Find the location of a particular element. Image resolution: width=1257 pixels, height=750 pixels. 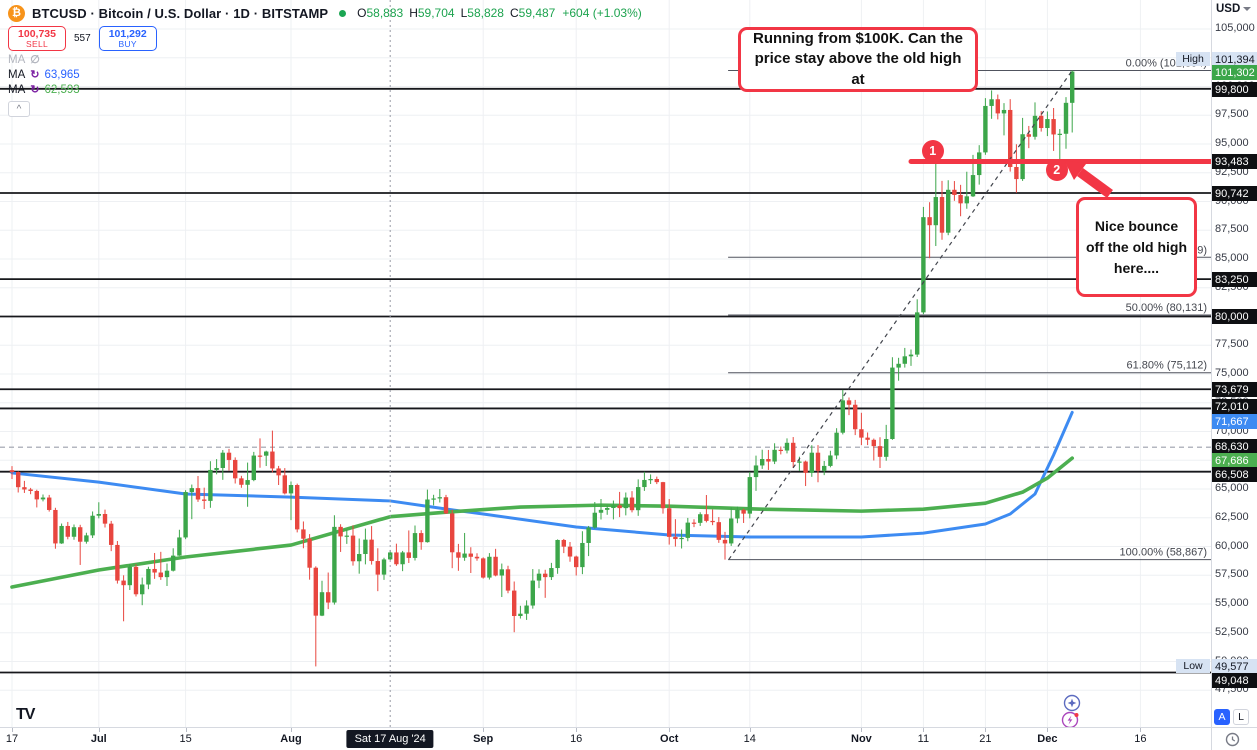

axis-price-label: 77,500 is located at coordinates (1232, 344).